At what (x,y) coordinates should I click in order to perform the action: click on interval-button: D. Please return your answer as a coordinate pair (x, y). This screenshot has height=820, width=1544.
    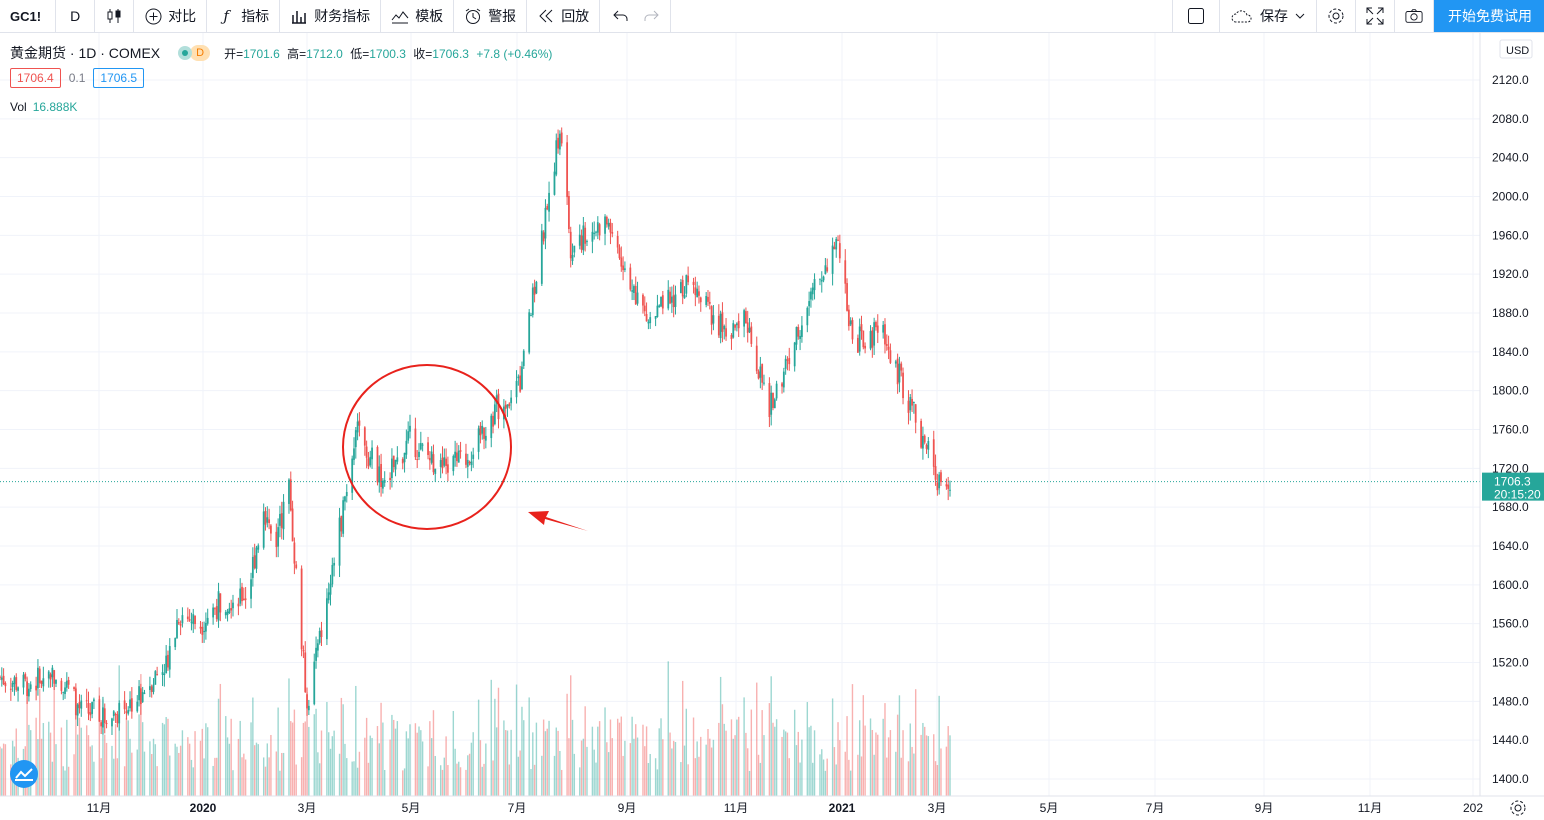
    Looking at the image, I should click on (76, 16).